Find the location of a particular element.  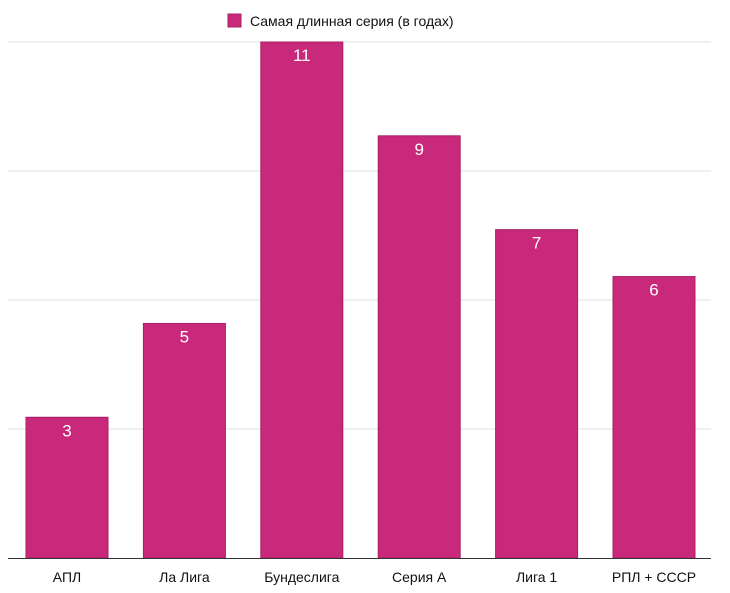

legend: Самая длинная серия (в годах) is located at coordinates (340, 21).